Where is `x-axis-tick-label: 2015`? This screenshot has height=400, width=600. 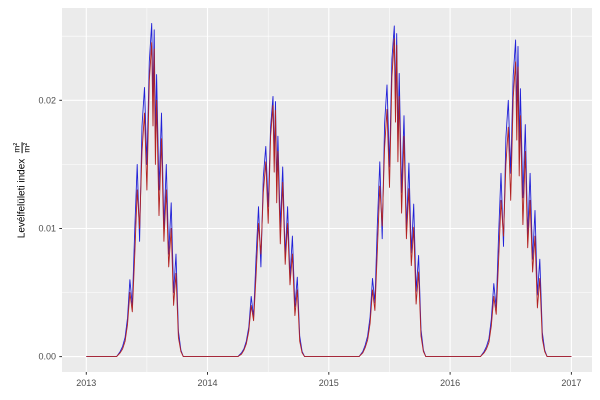 x-axis-tick-label: 2015 is located at coordinates (329, 383).